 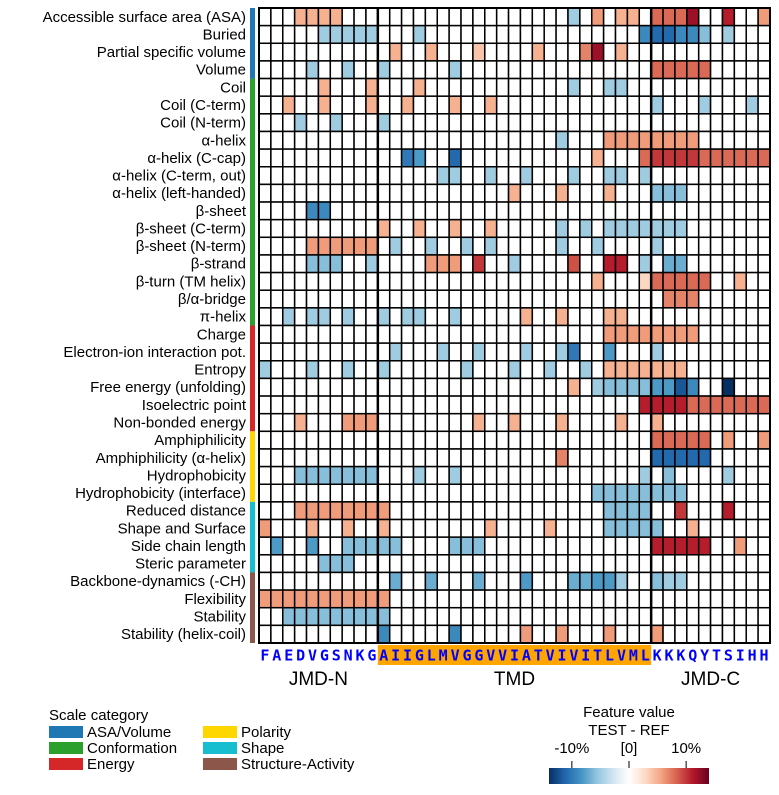 I want to click on sequence-letter: Y, so click(x=704, y=656).